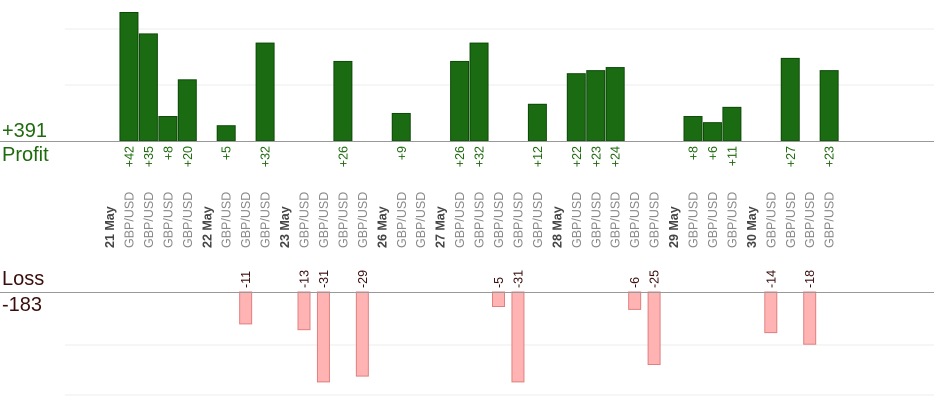 The height and width of the screenshot is (420, 934). What do you see at coordinates (246, 279) in the screenshot?
I see `loss-value-label: -11` at bounding box center [246, 279].